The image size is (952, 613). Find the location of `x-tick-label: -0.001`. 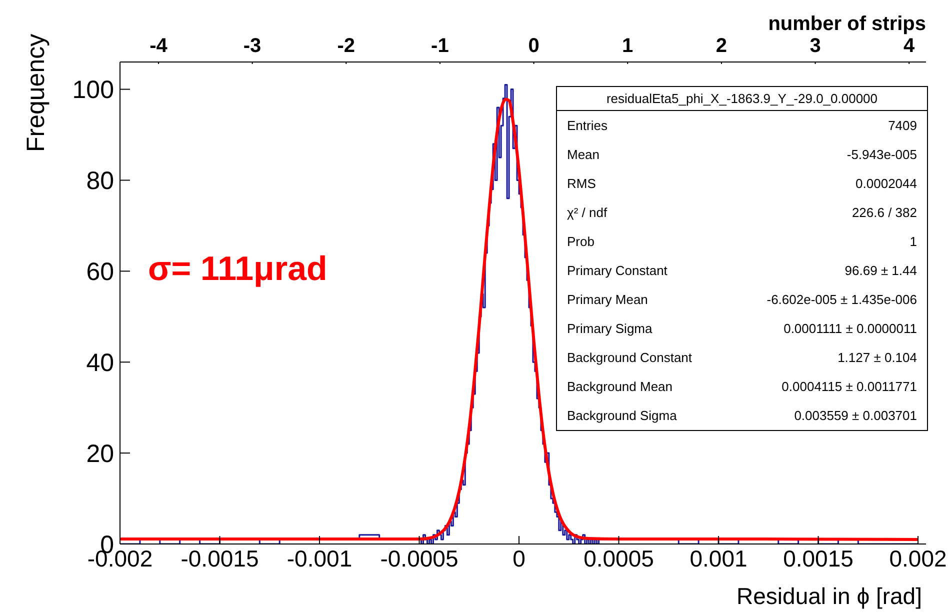

x-tick-label: -0.001 is located at coordinates (319, 558).